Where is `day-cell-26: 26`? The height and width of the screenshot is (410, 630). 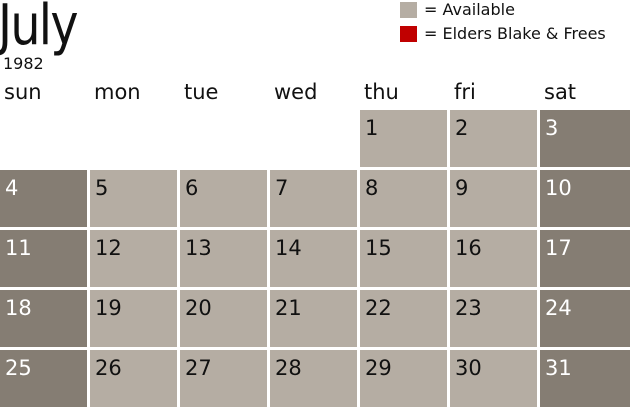
day-cell-26: 26 is located at coordinates (133, 378).